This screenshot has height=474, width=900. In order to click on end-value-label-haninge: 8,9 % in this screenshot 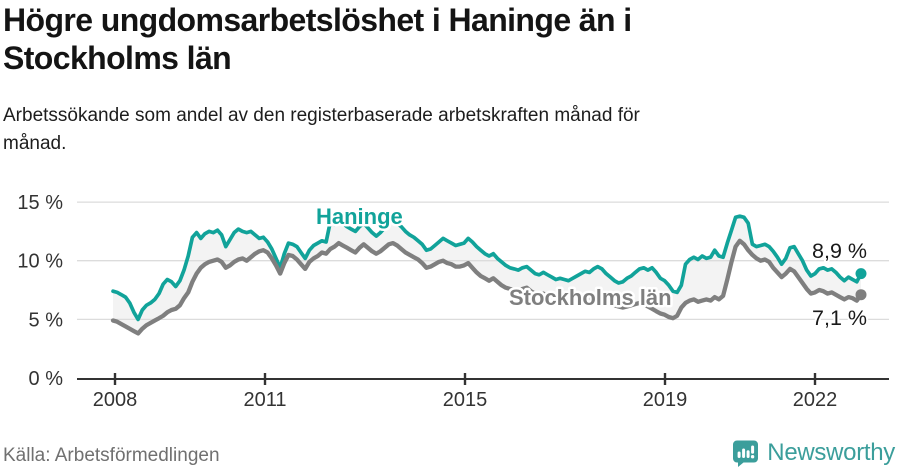, I will do `click(839, 251)`.